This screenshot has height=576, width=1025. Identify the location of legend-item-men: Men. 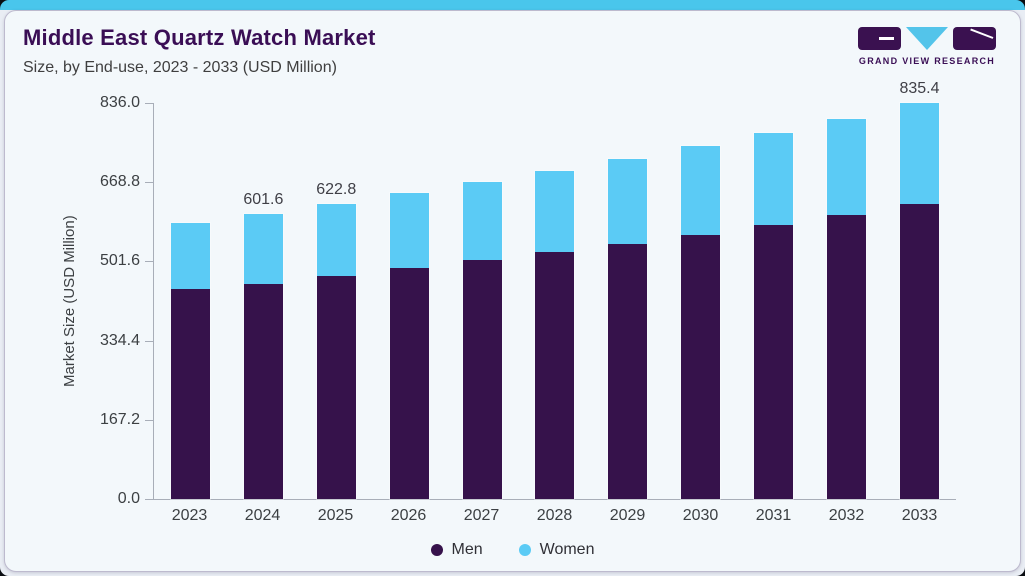
(456, 550).